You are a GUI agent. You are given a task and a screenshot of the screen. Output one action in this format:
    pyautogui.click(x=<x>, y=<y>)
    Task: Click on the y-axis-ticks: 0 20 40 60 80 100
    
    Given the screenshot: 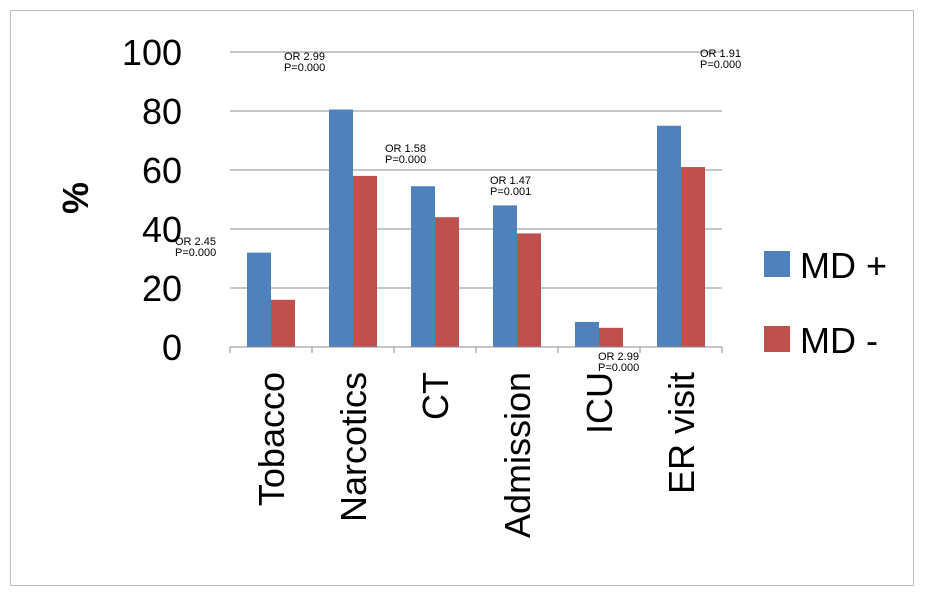 What is the action you would take?
    pyautogui.click(x=152, y=200)
    